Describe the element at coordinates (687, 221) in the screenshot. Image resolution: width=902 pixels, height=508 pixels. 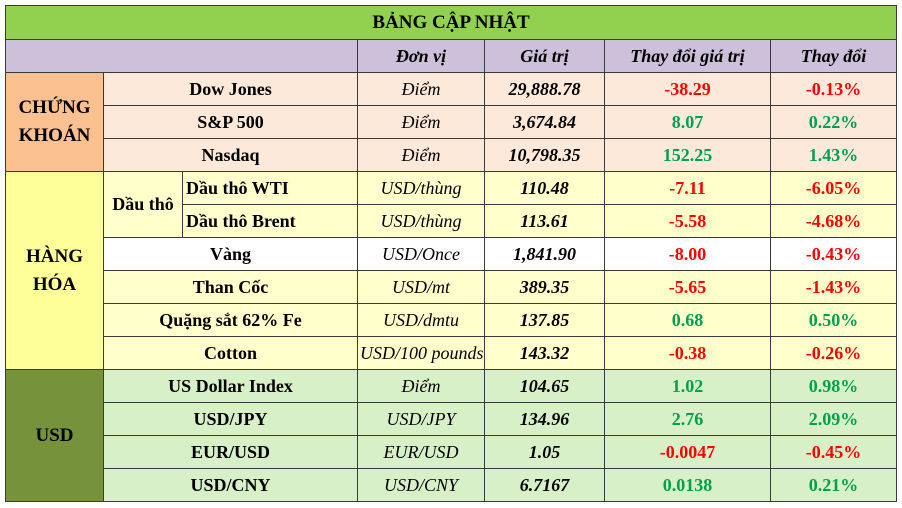
I see `row-change: -5.58` at that location.